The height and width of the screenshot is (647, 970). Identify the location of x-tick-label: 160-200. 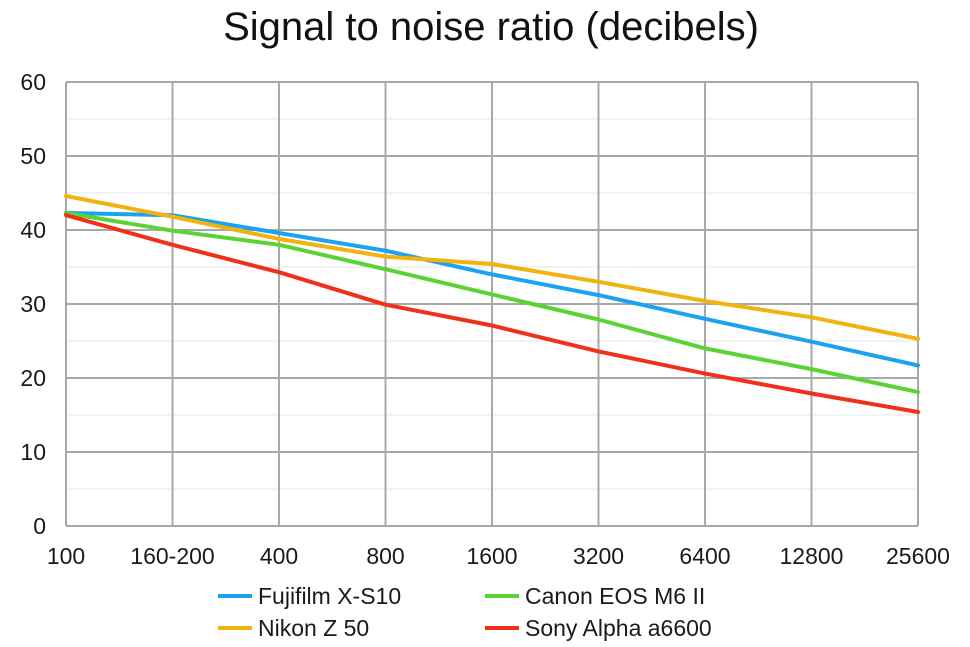
(172, 556).